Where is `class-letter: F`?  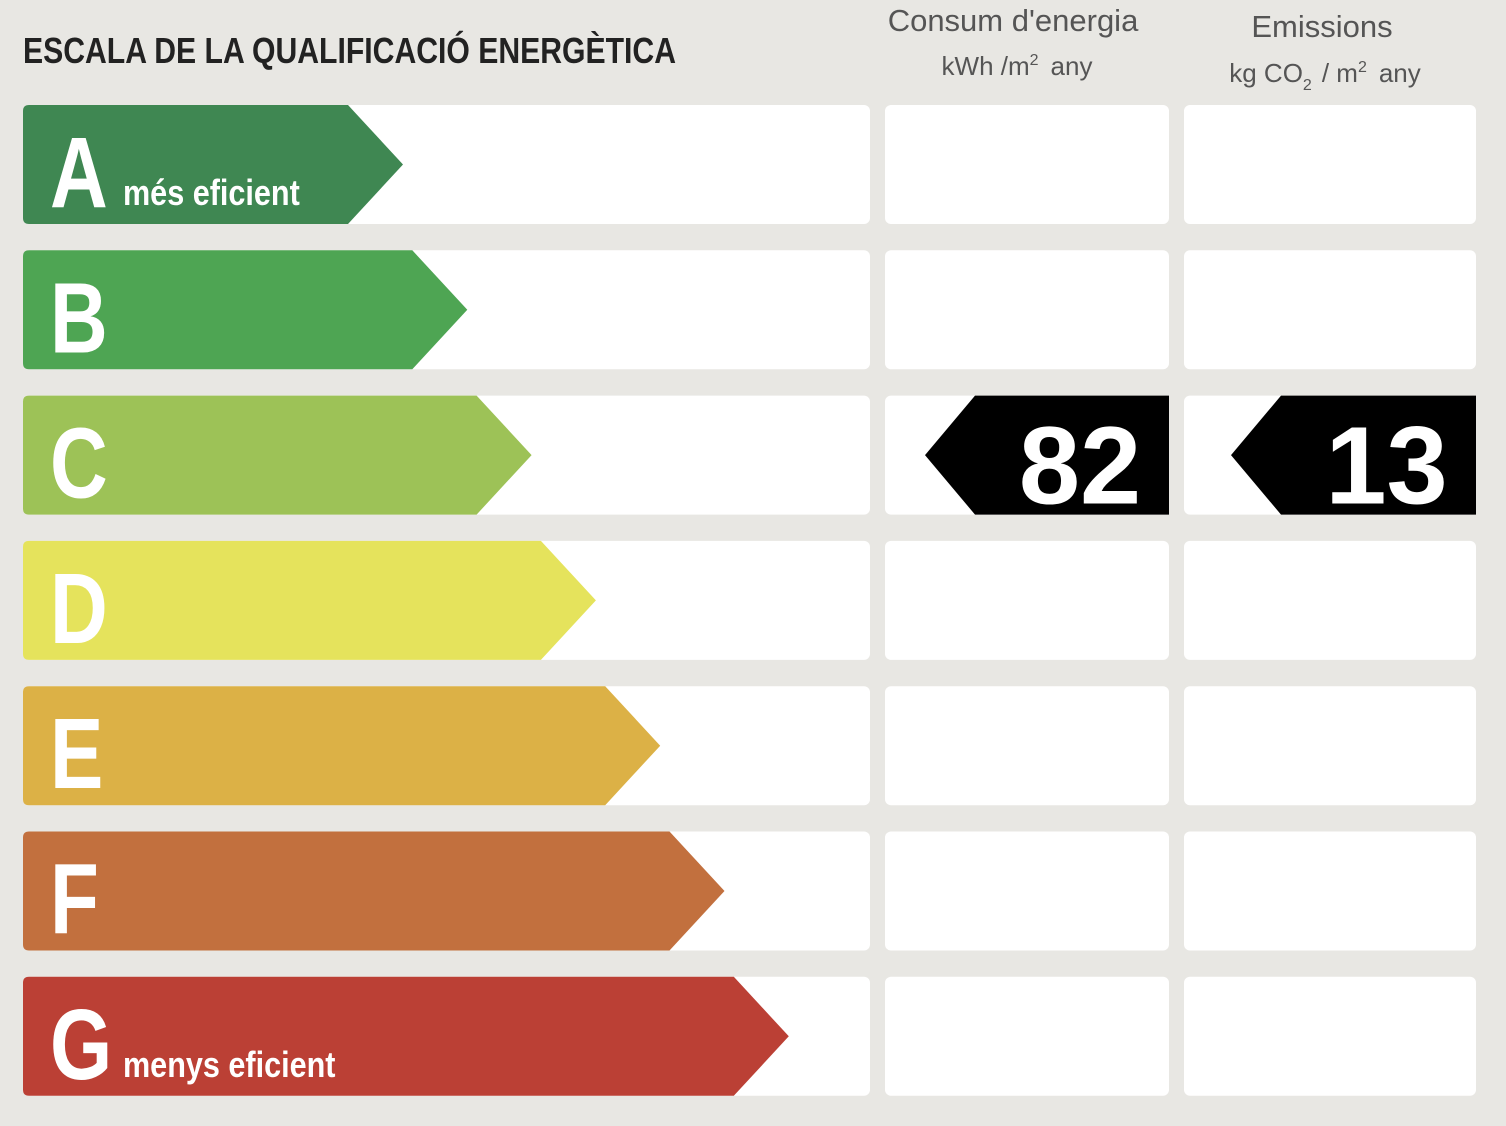
class-letter: F is located at coordinates (74, 900).